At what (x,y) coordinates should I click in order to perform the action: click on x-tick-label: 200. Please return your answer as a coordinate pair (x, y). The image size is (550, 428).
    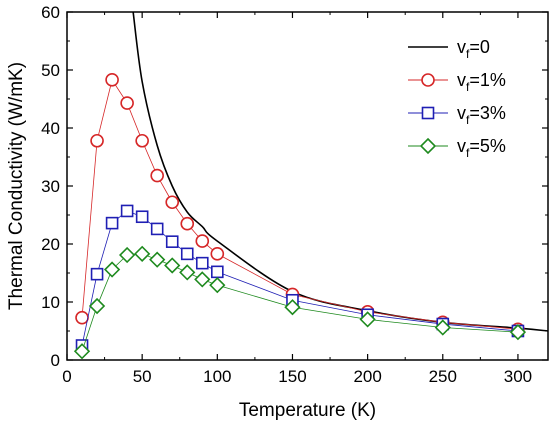
    Looking at the image, I should click on (367, 376).